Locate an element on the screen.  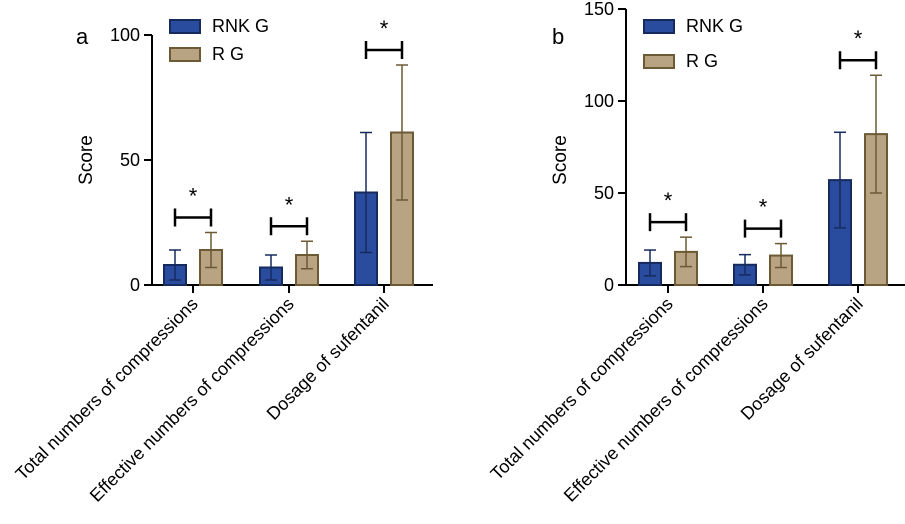
y-tick-label: 150 is located at coordinates (599, 9).